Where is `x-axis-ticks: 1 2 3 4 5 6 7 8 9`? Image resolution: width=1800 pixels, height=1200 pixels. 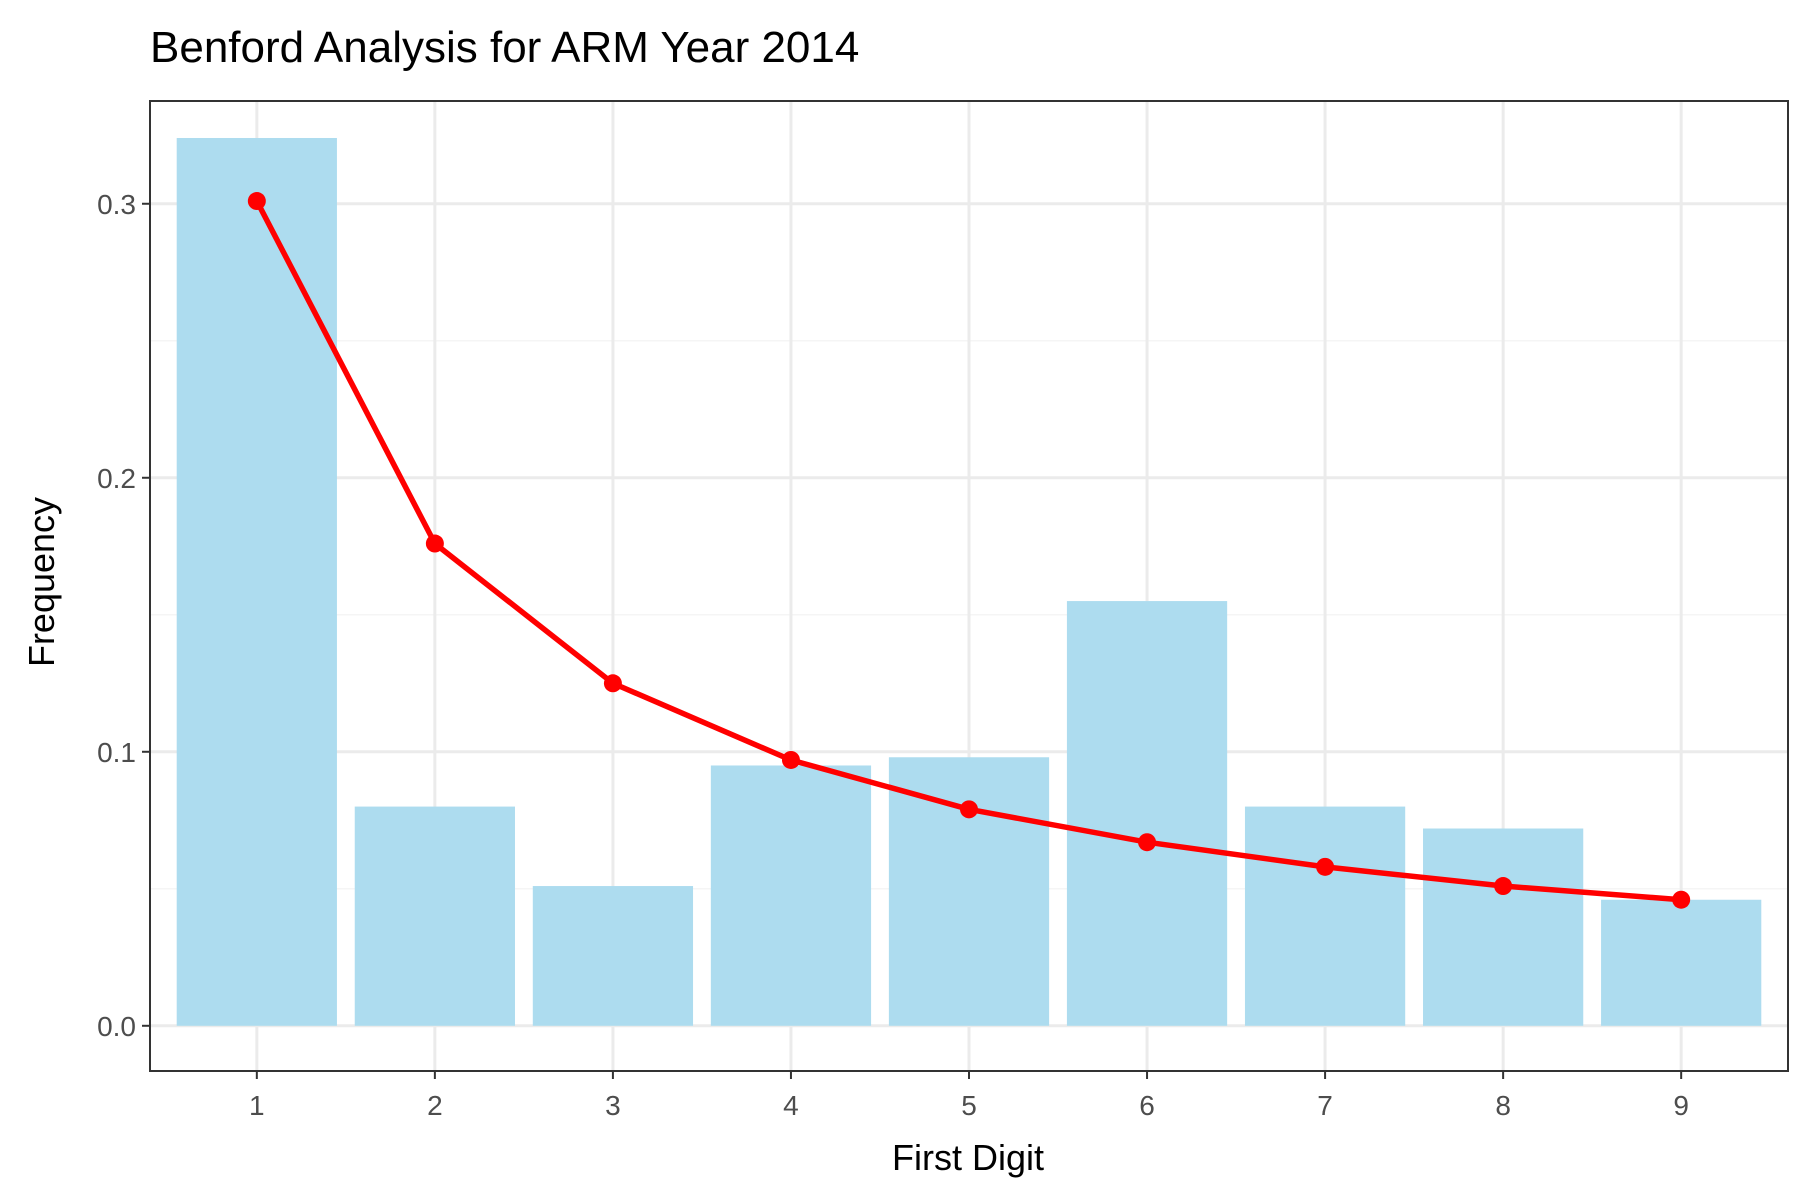 x-axis-ticks: 1 2 3 4 5 6 7 8 9 is located at coordinates (969, 1096).